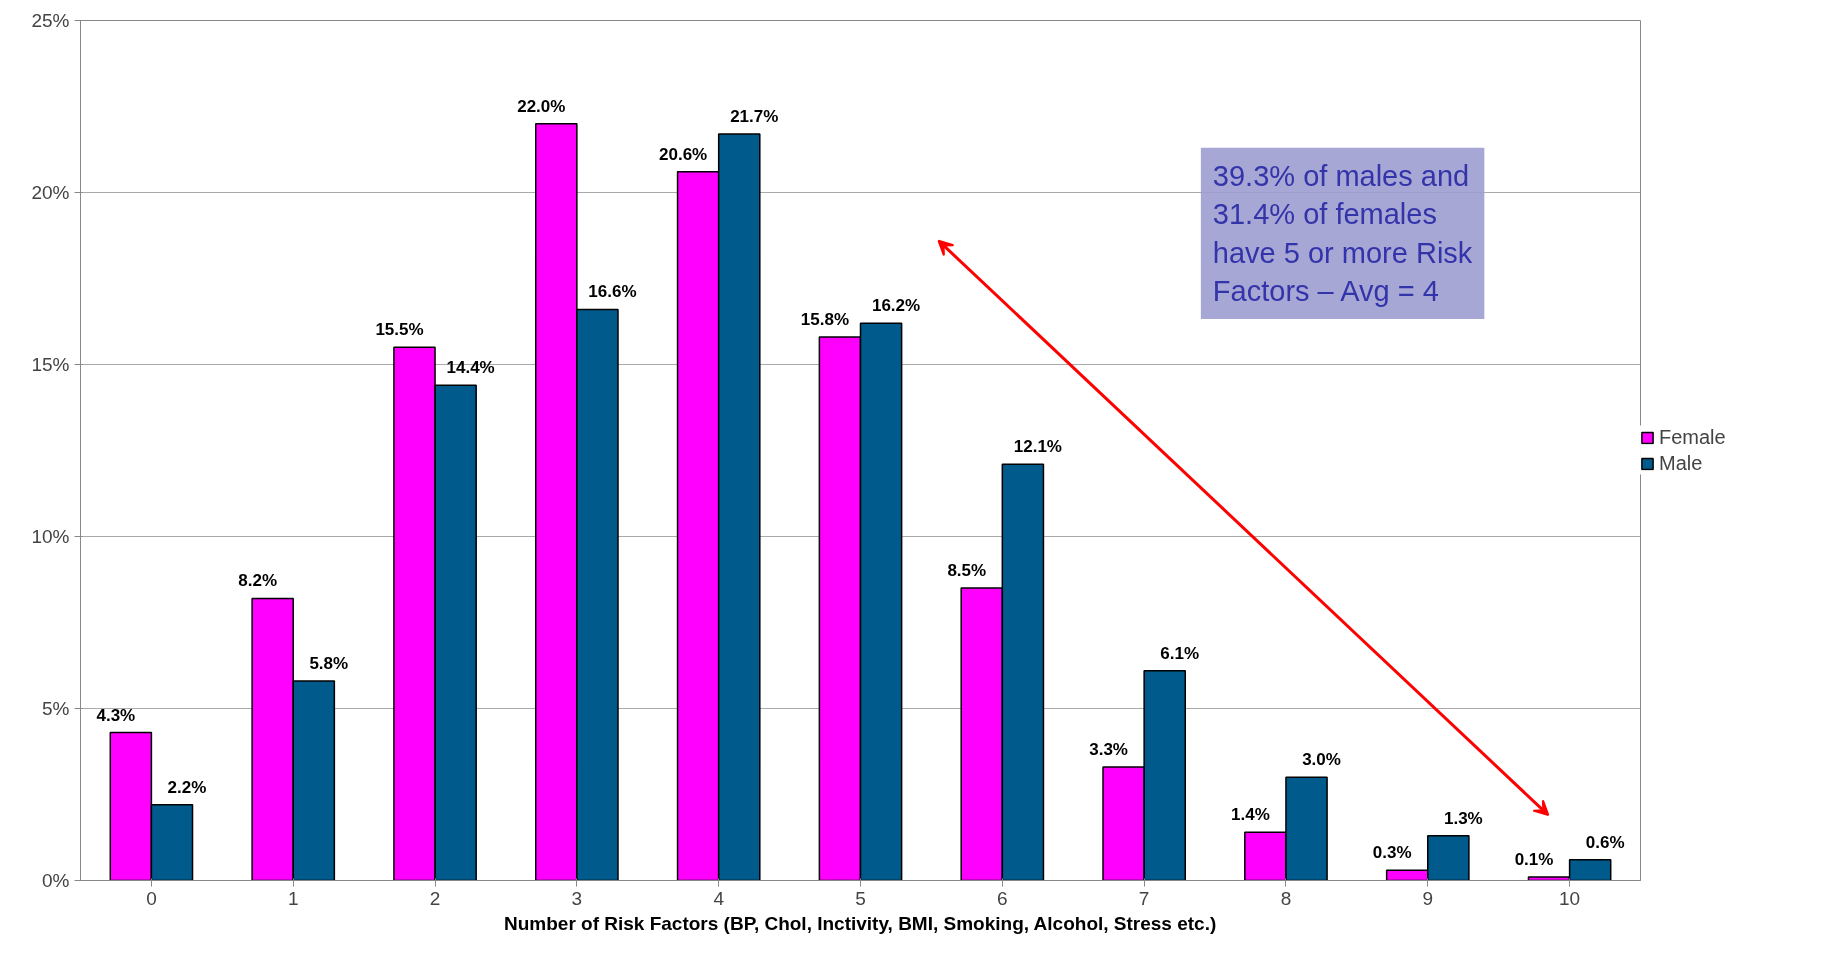 This screenshot has width=1843, height=973. What do you see at coordinates (1605, 842) in the screenshot?
I see `data-label: 0.6%` at bounding box center [1605, 842].